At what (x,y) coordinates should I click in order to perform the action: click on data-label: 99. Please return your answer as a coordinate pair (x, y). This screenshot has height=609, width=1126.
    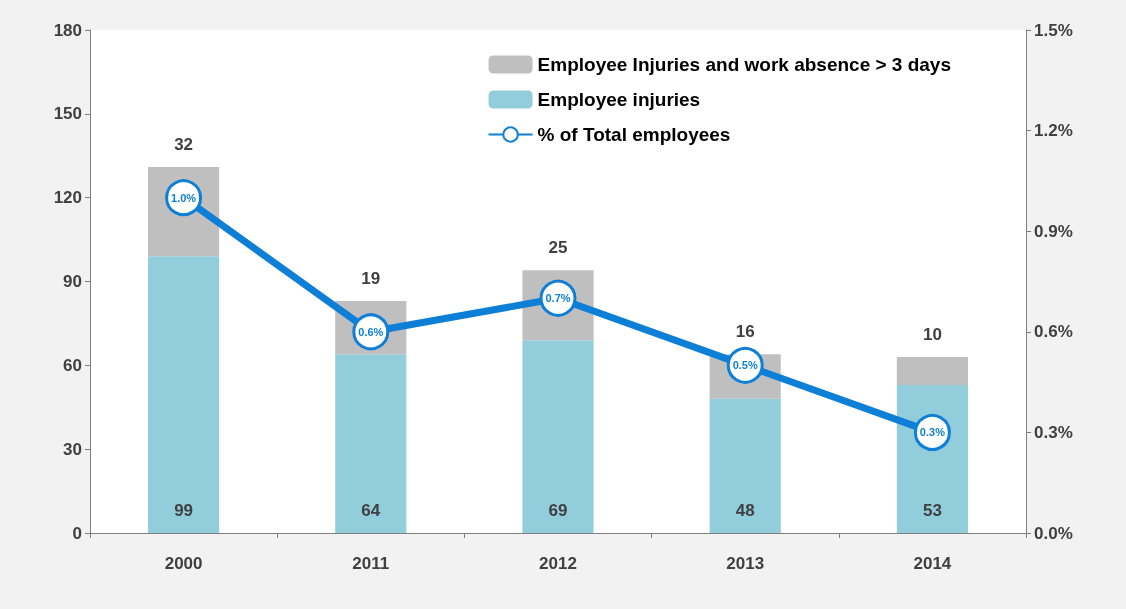
    Looking at the image, I should click on (184, 510).